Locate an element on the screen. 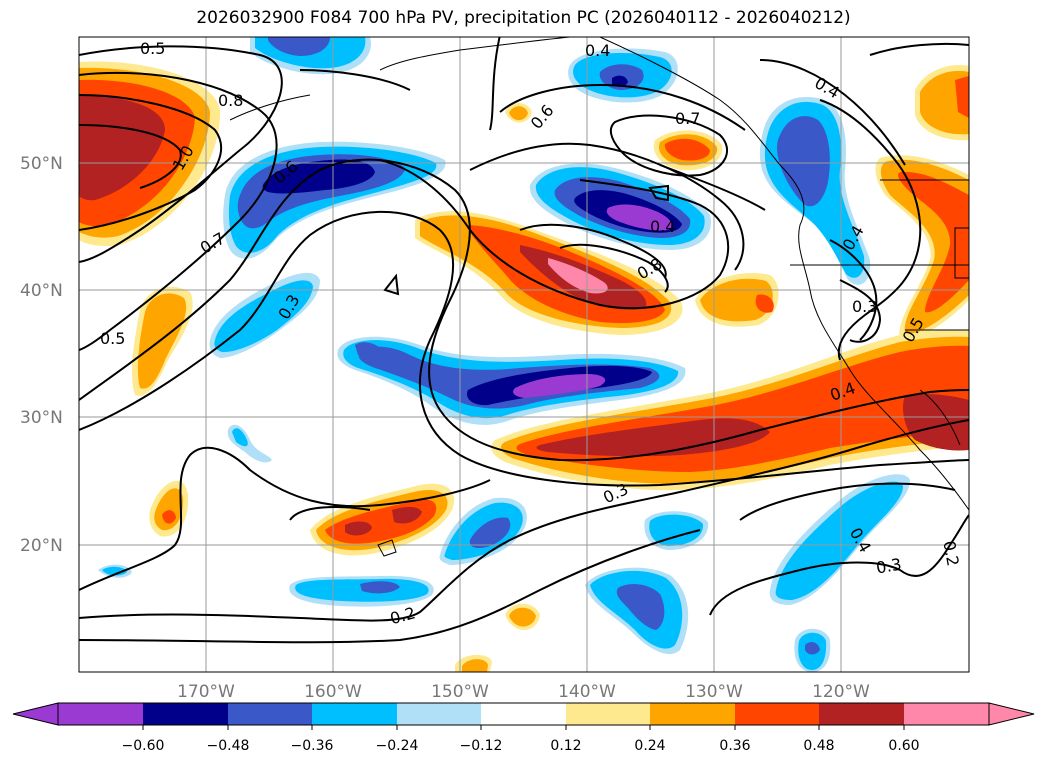 This screenshot has width=1047, height=765. lat-label: 40°N is located at coordinates (41, 291).